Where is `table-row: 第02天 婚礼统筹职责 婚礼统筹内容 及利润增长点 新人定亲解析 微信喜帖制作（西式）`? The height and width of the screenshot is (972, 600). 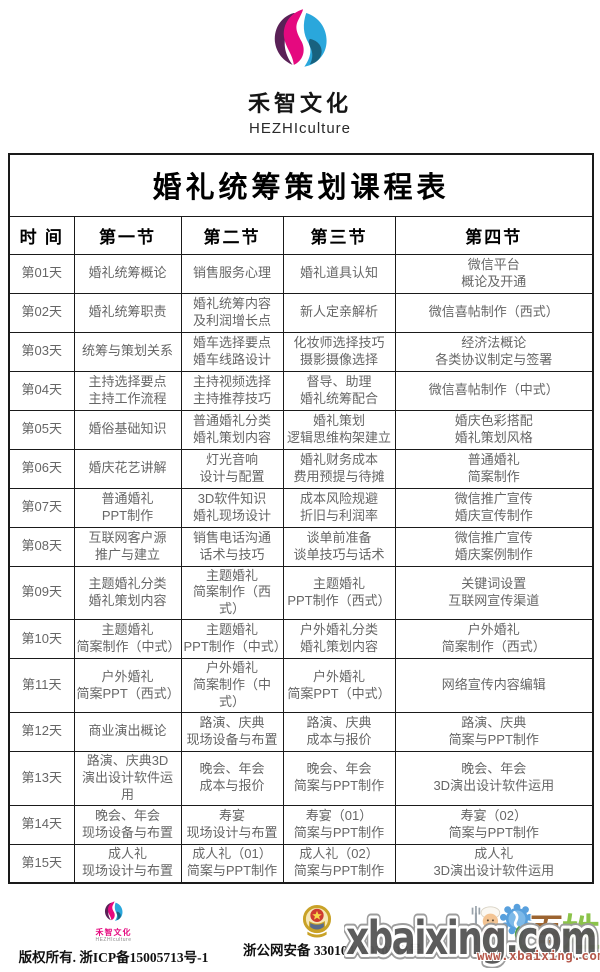
table-row: 第02天 婚礼统筹职责 婚礼统筹内容 及利润增长点 新人定亲解析 微信喜帖制作（西式） is located at coordinates (301, 312).